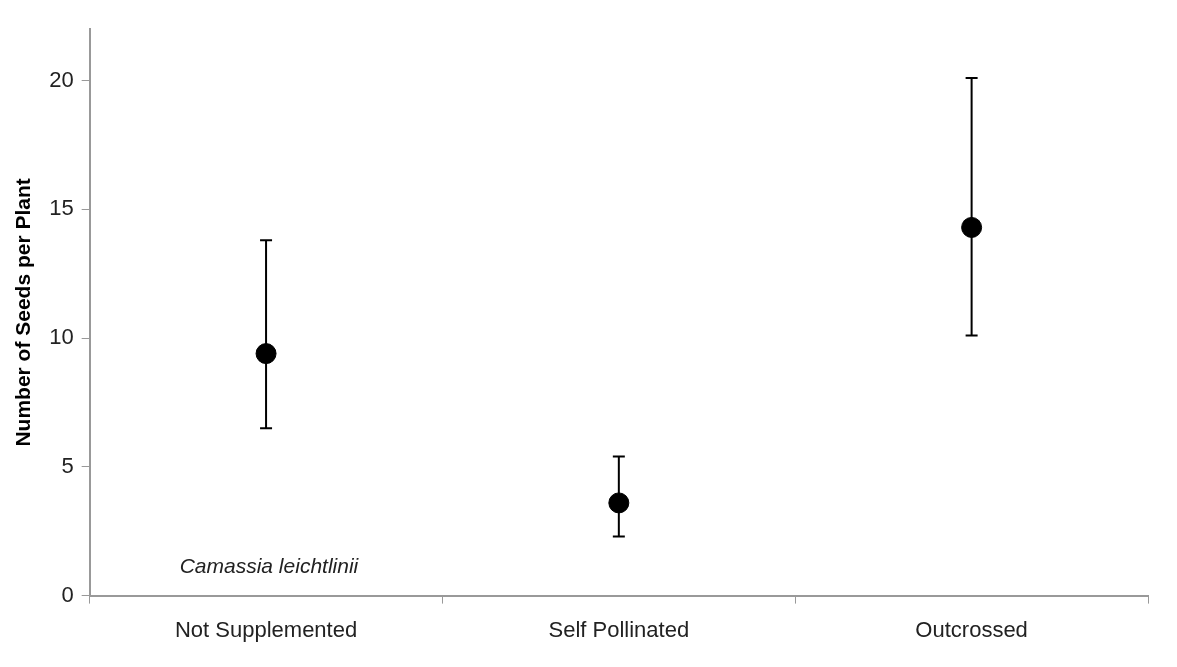  Describe the element at coordinates (61, 337) in the screenshot. I see `y-tick-label: 10` at that location.